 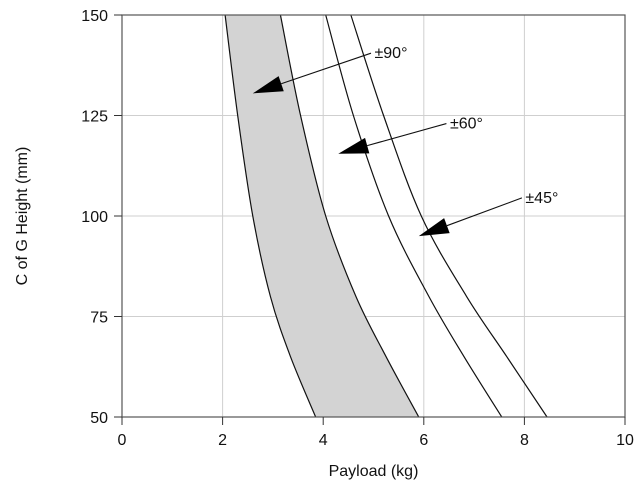 I want to click on x-axis-title: Payload (kg), so click(x=374, y=471).